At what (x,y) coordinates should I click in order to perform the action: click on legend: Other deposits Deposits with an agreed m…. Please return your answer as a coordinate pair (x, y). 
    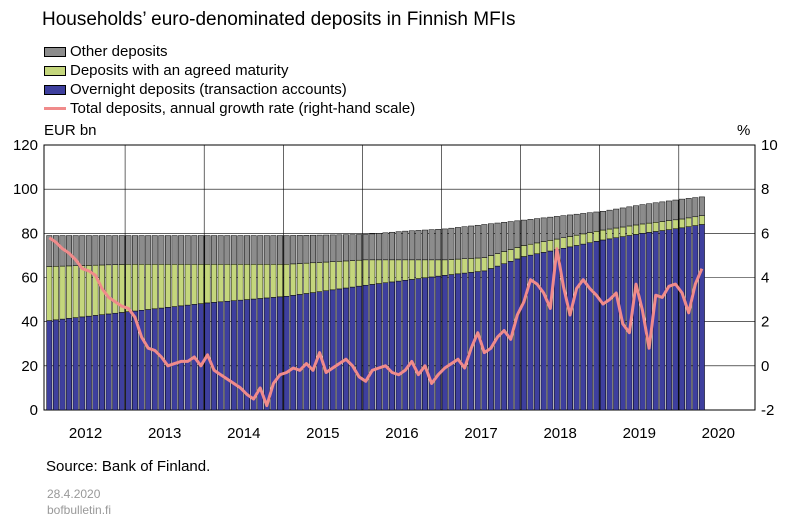
    Looking at the image, I should click on (229, 80).